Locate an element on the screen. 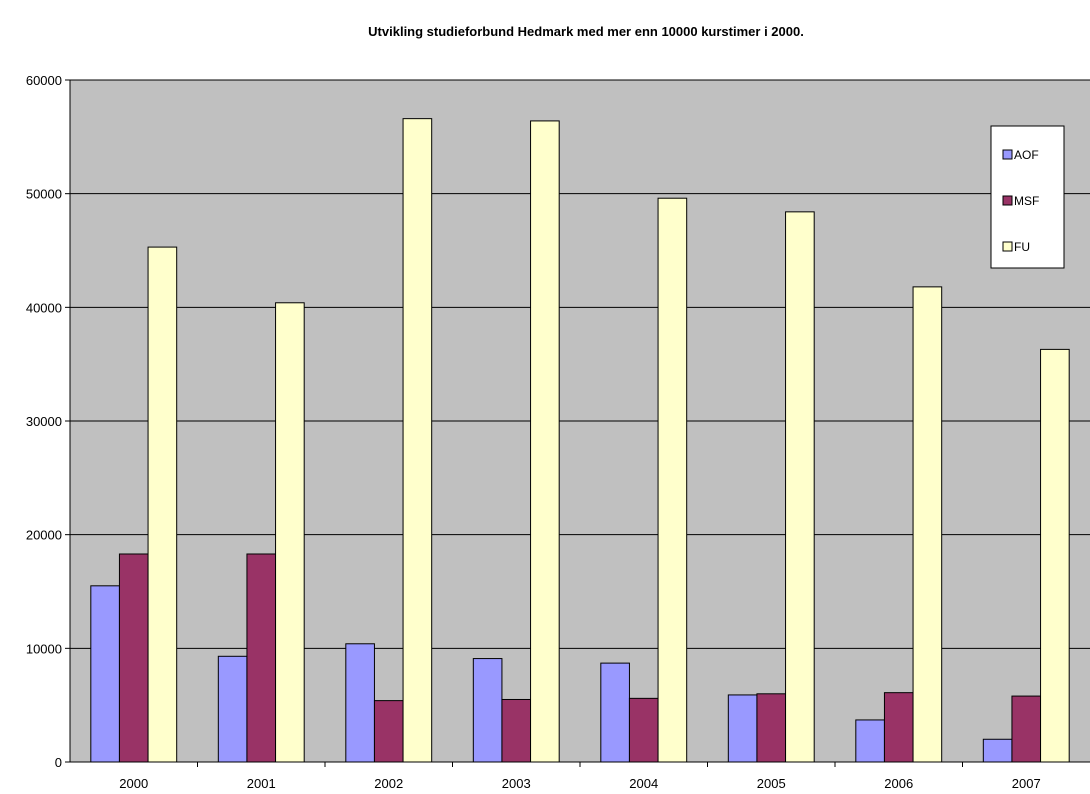 The image size is (1090, 794). bar-aof-2005 is located at coordinates (742, 728).